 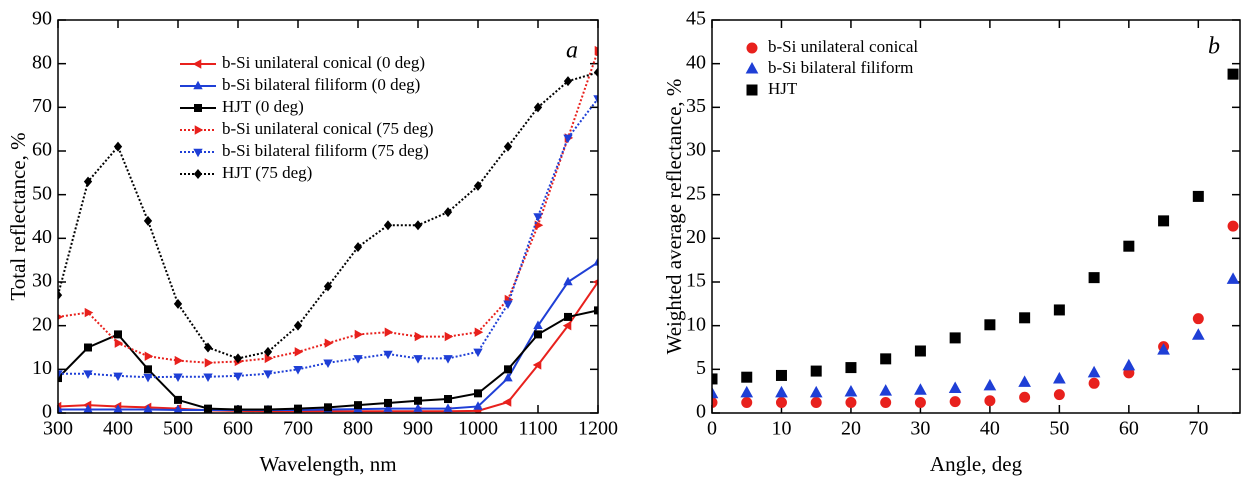 What do you see at coordinates (323, 62) in the screenshot?
I see `legend-label: b-Si unilateral conical (0 deg)` at bounding box center [323, 62].